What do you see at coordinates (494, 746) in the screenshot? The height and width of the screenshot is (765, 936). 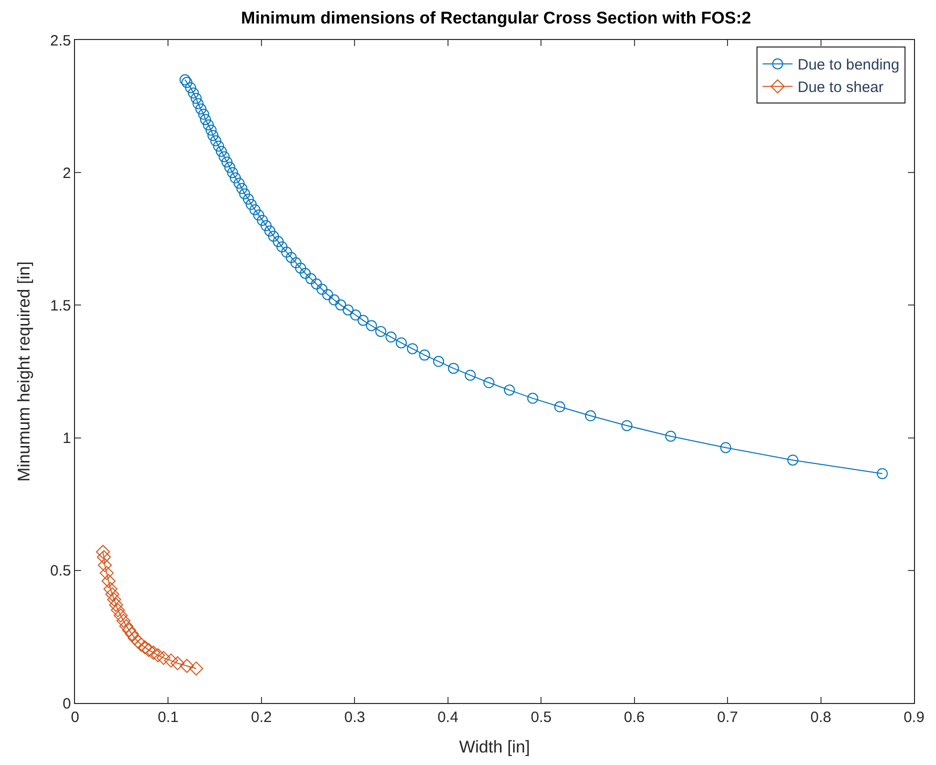 I see `x-axis-title: Width [in]` at bounding box center [494, 746].